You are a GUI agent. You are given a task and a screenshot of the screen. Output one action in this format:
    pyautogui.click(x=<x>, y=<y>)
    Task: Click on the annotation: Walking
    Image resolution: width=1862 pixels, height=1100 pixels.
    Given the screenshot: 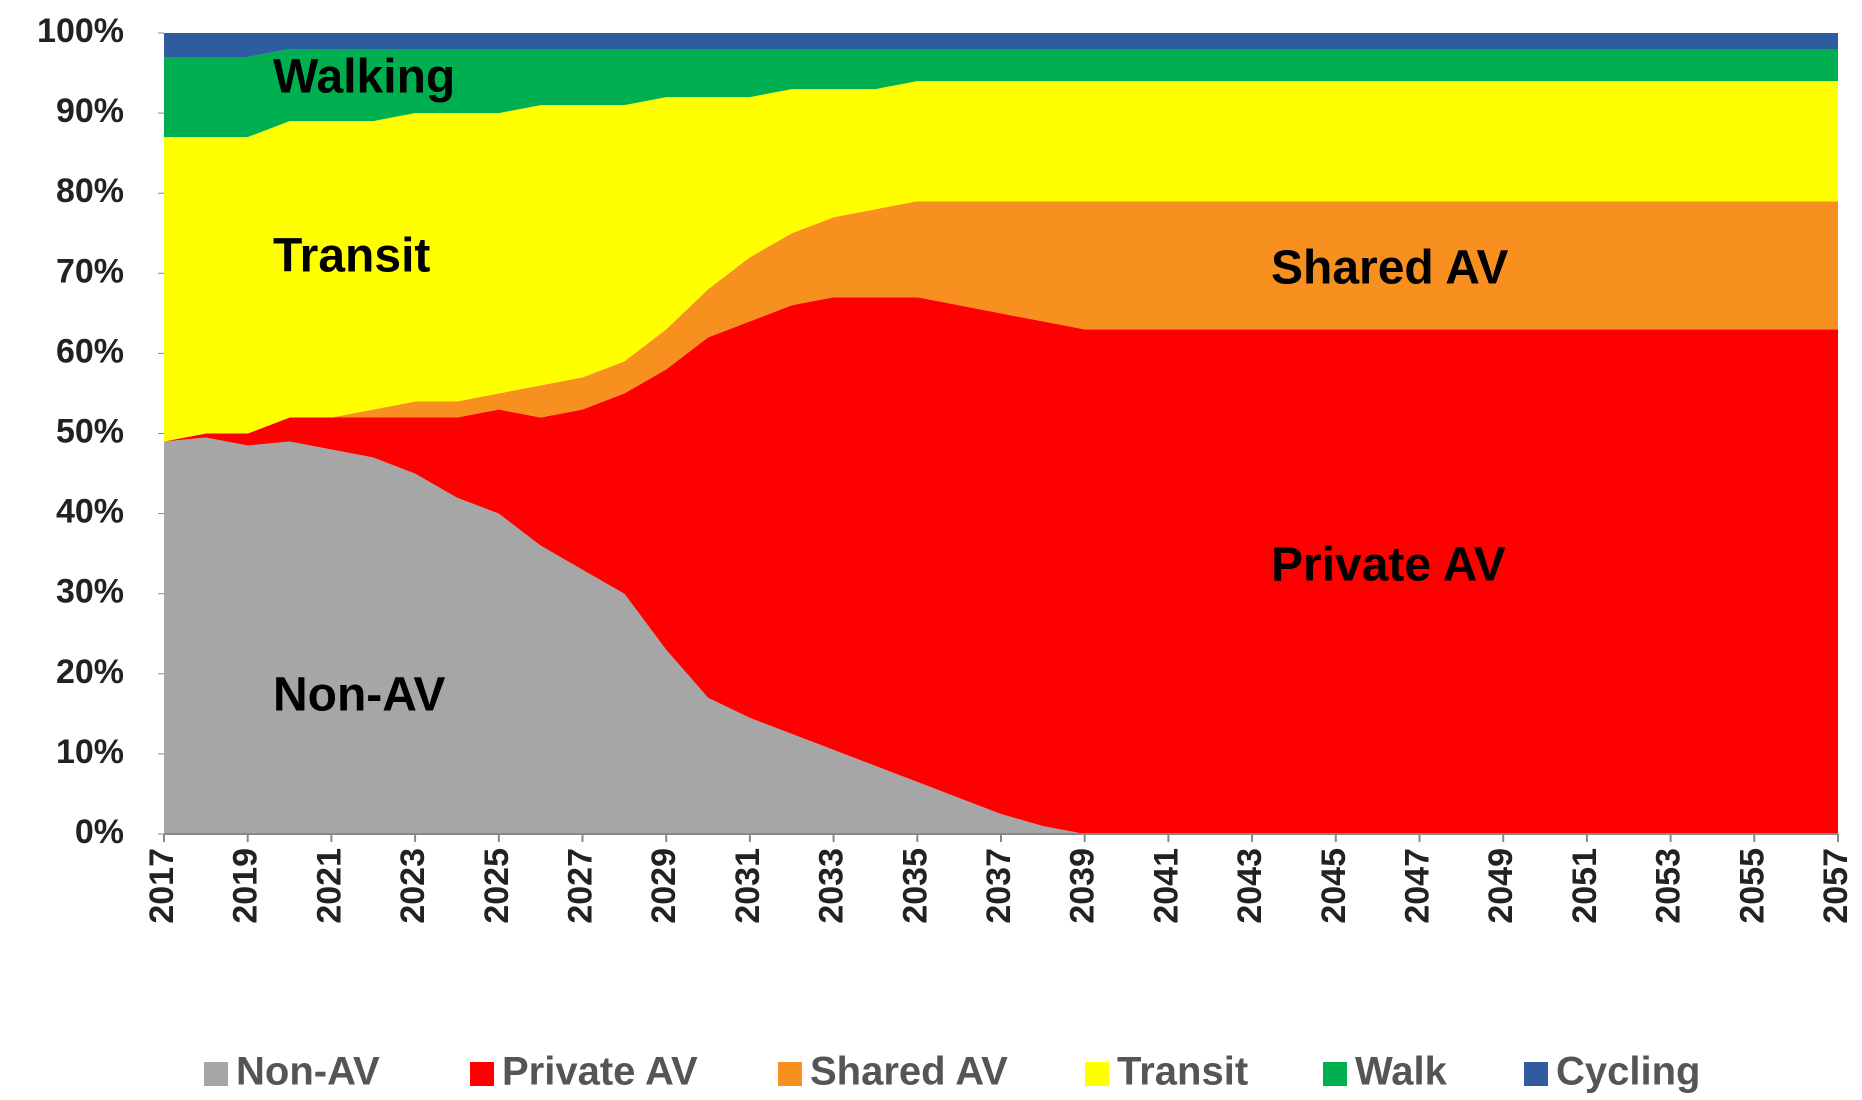 What is the action you would take?
    pyautogui.click(x=364, y=77)
    